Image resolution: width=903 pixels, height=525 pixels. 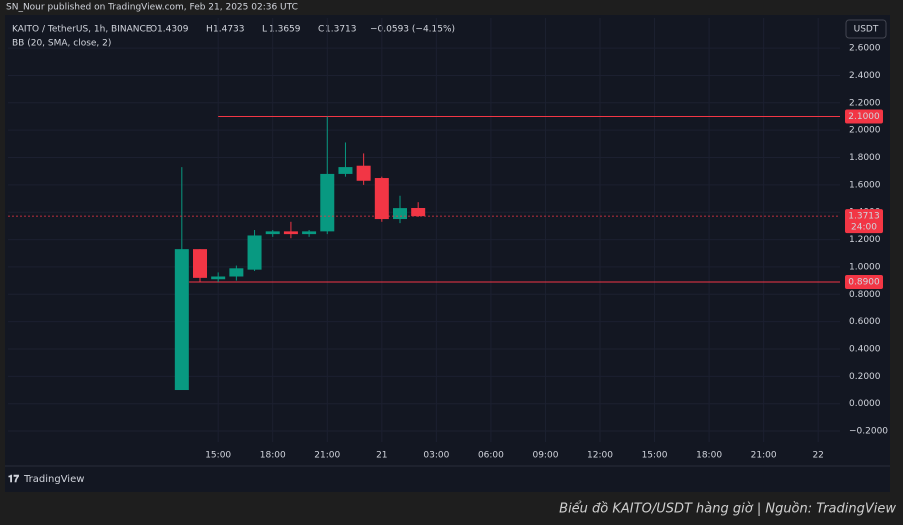 I want to click on y-tick-label: 2.4000, so click(x=865, y=76).